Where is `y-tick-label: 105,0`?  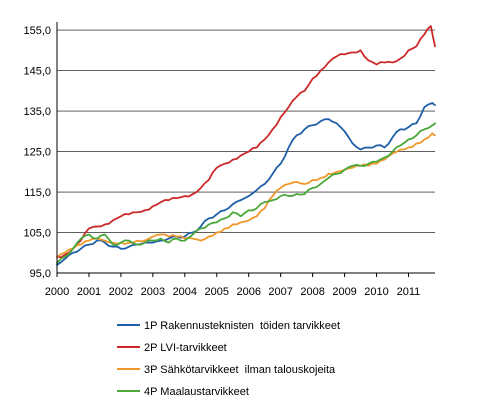 y-tick-label: 105,0 is located at coordinates (37, 234).